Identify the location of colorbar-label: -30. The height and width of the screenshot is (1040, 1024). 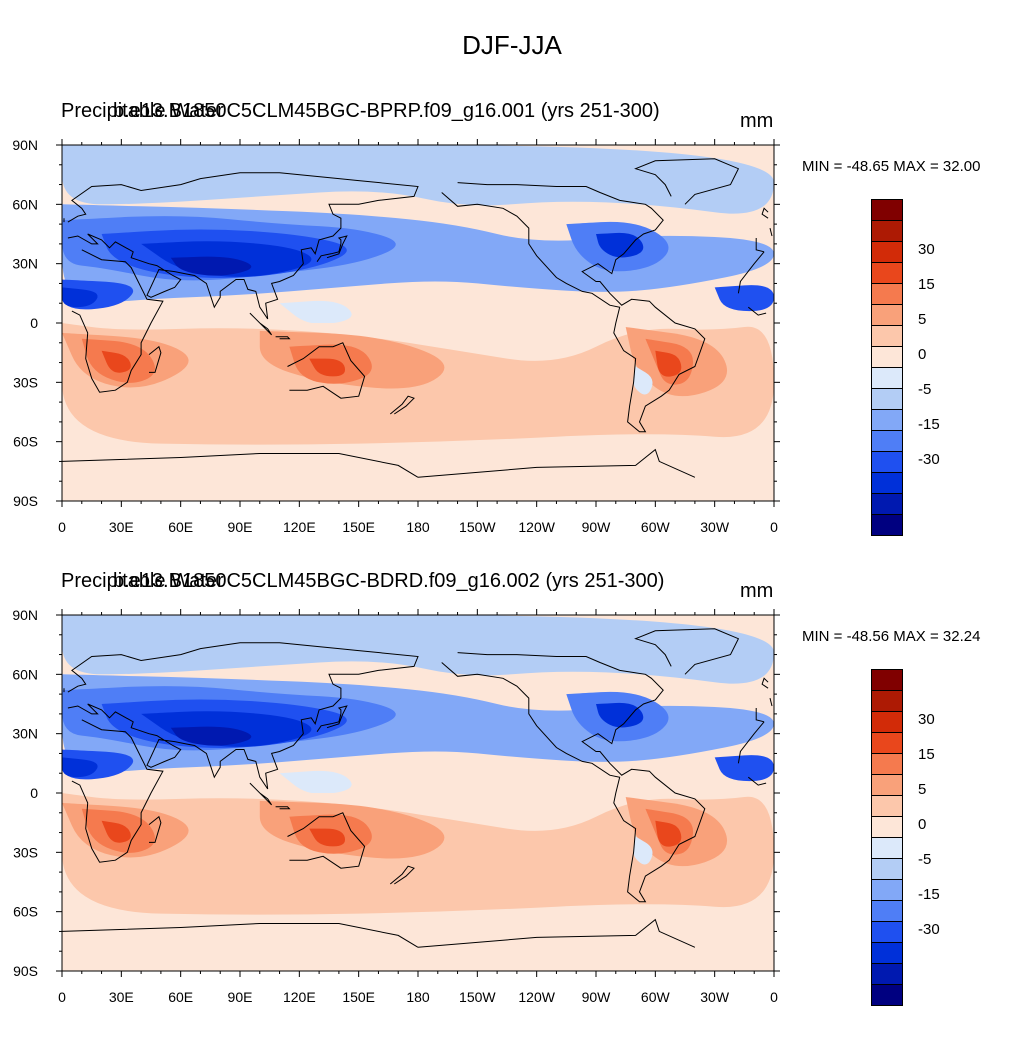
(929, 459).